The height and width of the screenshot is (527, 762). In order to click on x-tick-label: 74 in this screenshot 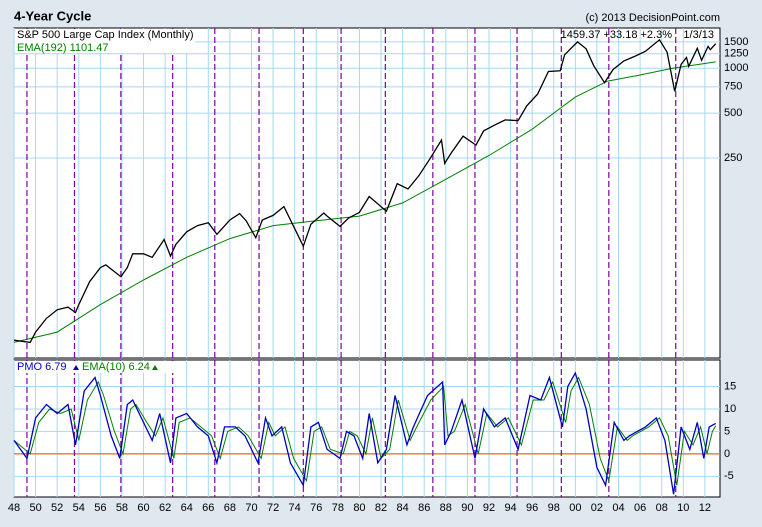, I will do `click(295, 508)`.